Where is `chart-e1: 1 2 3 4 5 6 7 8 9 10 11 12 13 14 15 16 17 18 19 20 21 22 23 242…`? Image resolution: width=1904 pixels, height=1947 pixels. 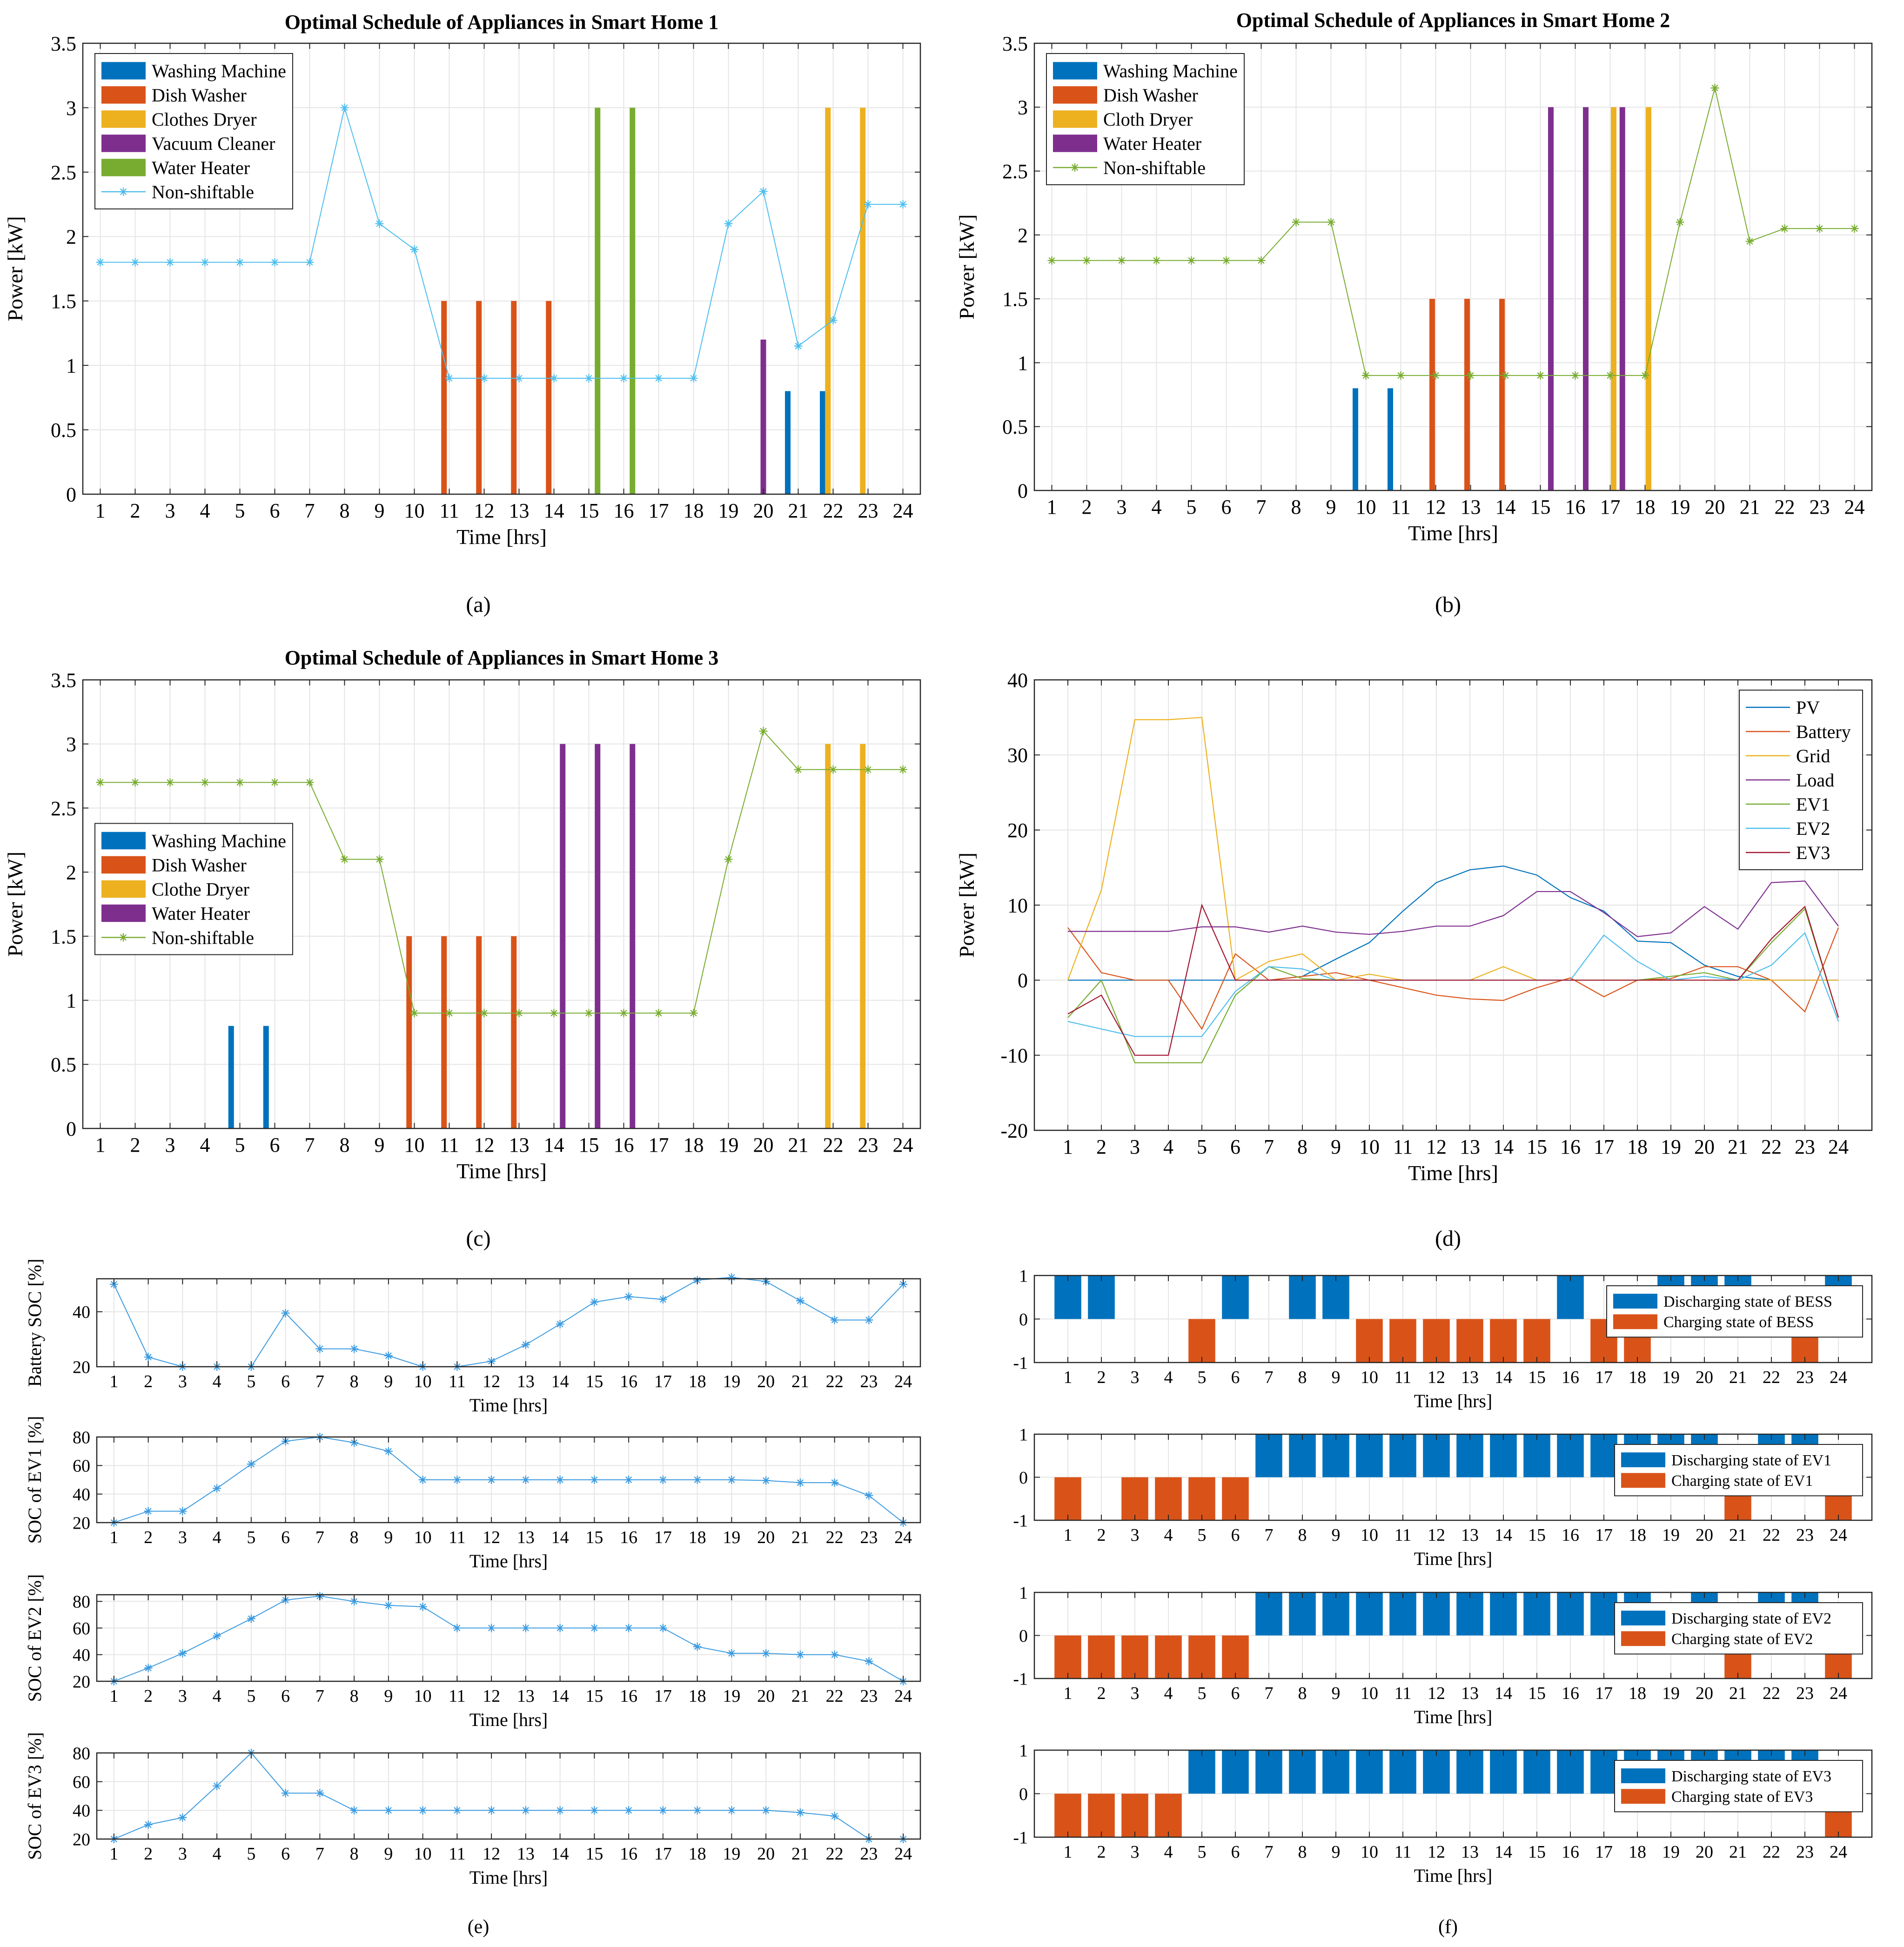 chart-e1: 1 2 3 4 5 6 7 8 9 10 11 12 13 14 15 16 17 18 19 20 21 22 23 242… is located at coordinates (472, 1337).